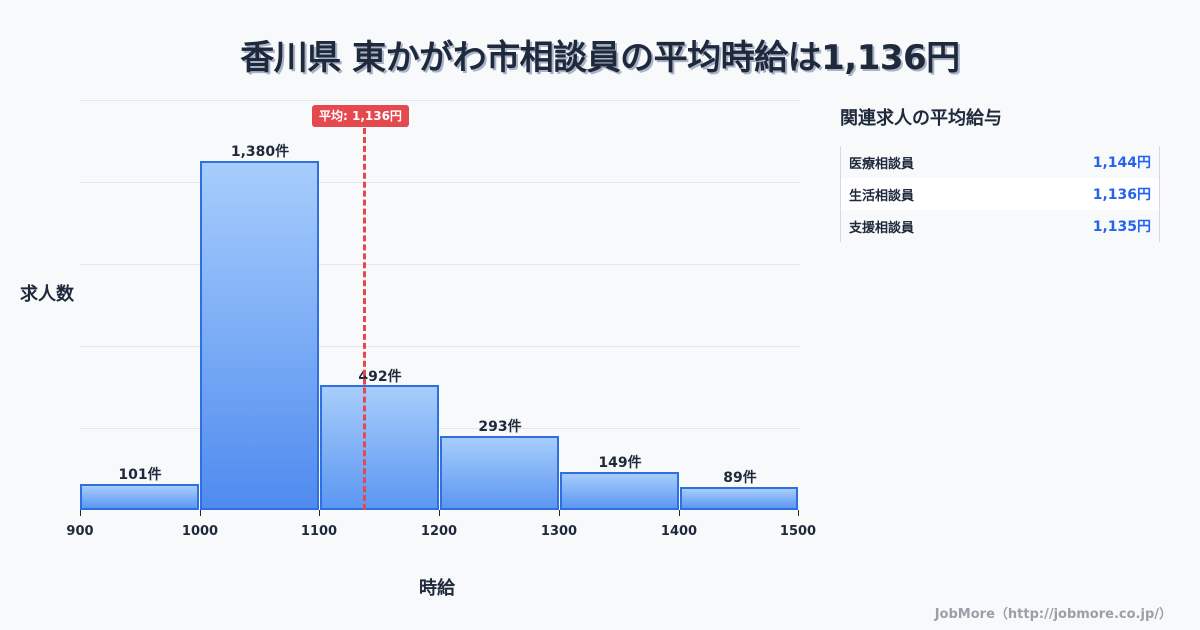 This screenshot has height=630, width=1200. Describe the element at coordinates (559, 531) in the screenshot. I see `x-tick-label: 1300` at that location.